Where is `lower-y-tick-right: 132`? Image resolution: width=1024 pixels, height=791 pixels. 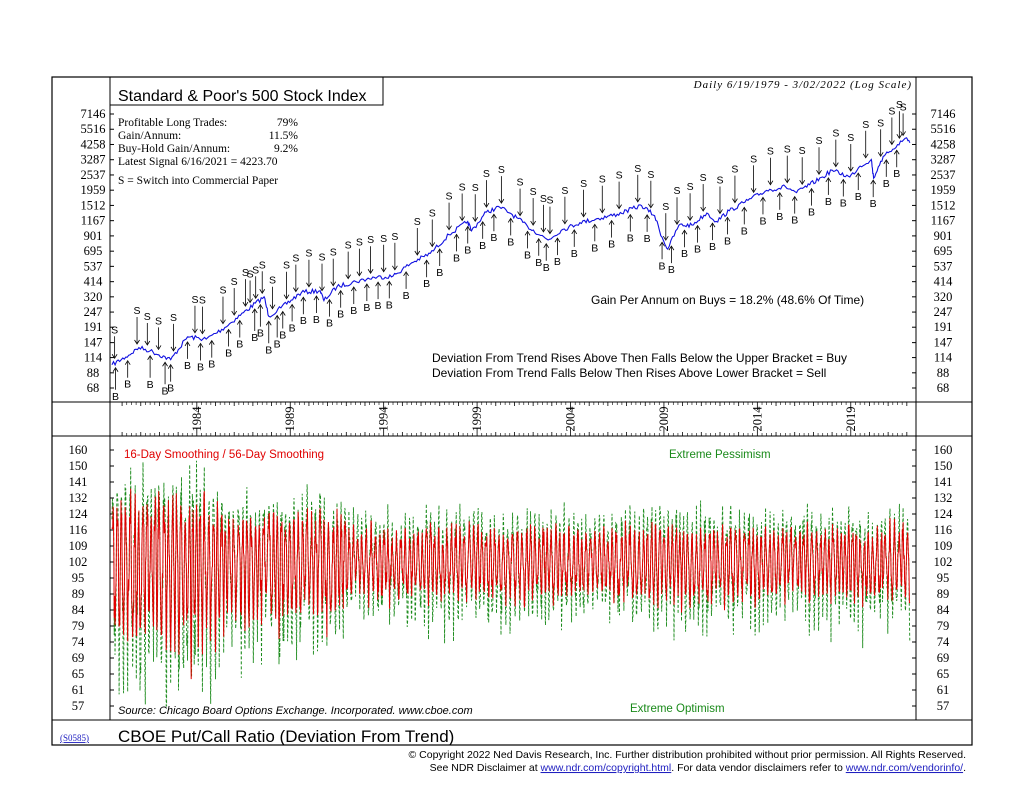 lower-y-tick-right: 132 is located at coordinates (943, 498).